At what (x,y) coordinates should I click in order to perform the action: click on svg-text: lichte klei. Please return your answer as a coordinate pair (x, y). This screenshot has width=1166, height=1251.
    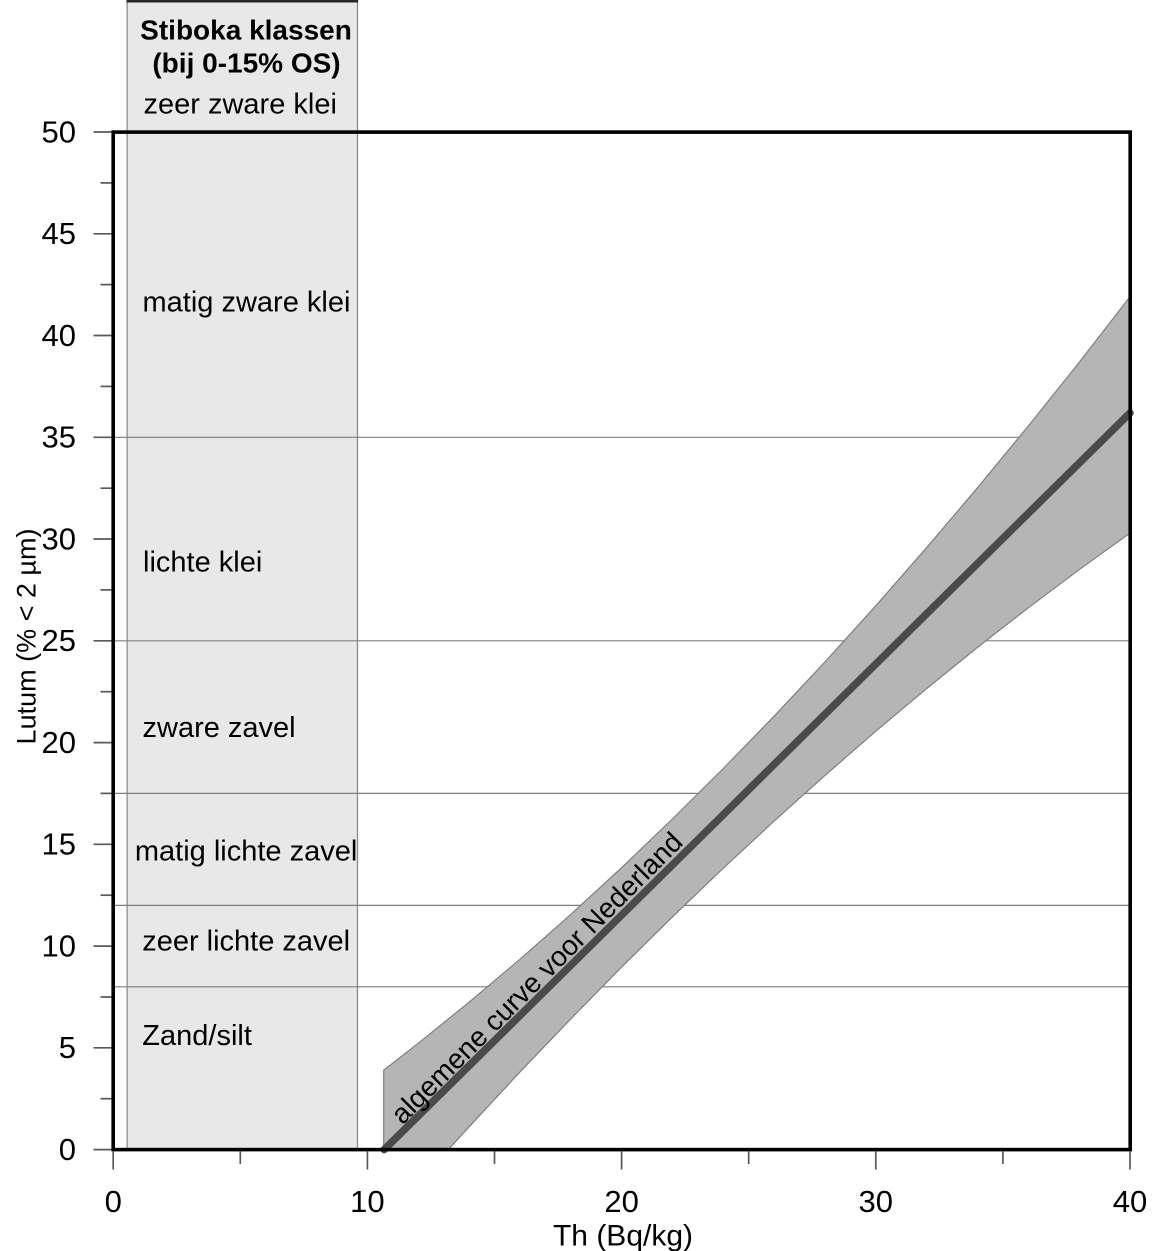
    Looking at the image, I should click on (202, 563).